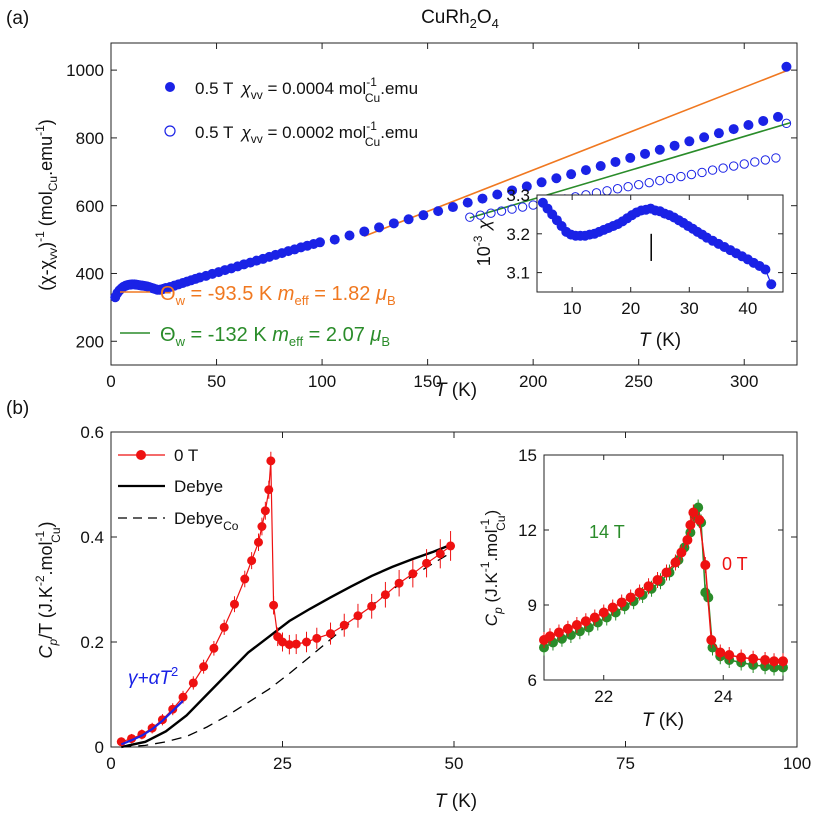 The image size is (822, 813). I want to click on y-tick-label: 200, so click(90, 341).